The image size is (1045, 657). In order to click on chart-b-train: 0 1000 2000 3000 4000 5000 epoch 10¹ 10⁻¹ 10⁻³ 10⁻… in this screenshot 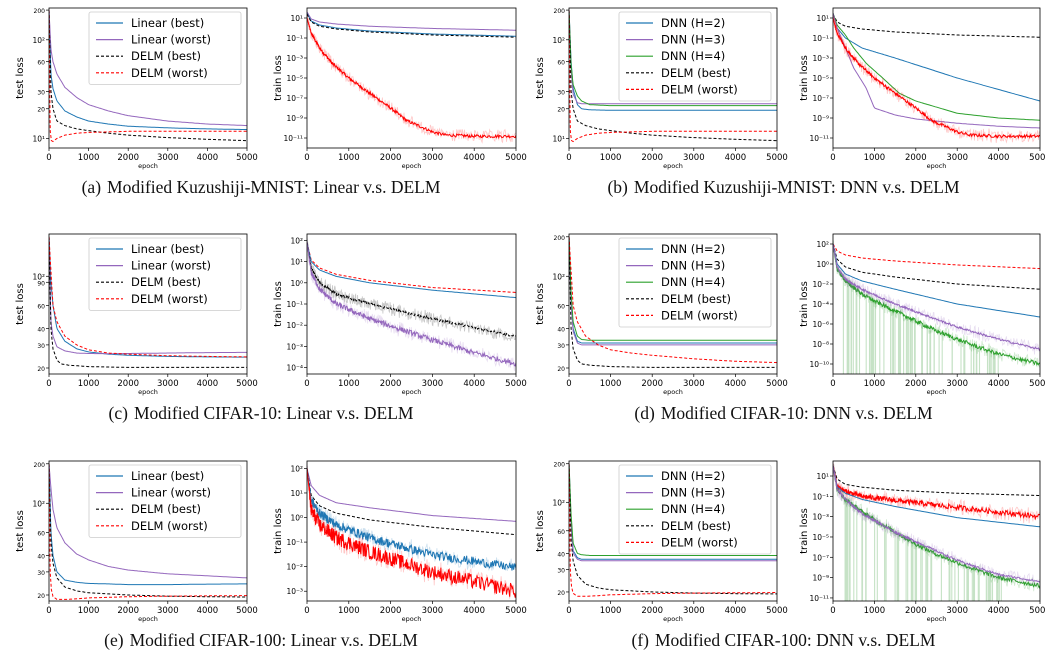, I will do `click(922, 88)`.